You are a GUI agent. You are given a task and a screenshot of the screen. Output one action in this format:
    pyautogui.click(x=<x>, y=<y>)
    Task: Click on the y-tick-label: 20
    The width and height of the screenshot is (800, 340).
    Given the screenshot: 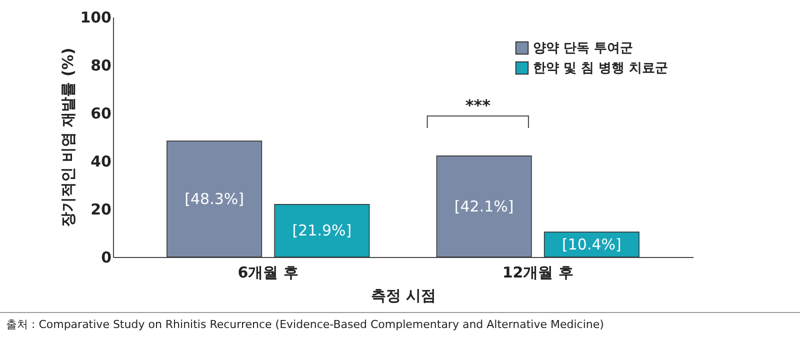 What is the action you would take?
    pyautogui.click(x=101, y=209)
    